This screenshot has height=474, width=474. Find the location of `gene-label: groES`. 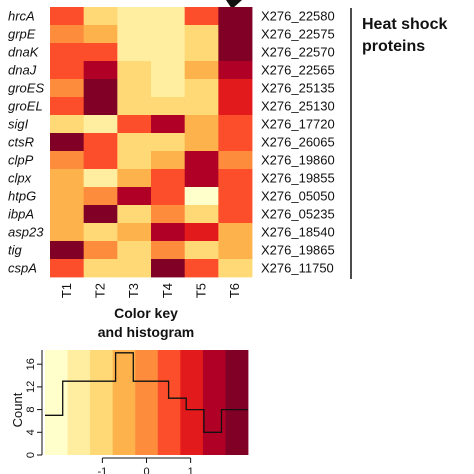

gene-label: groES is located at coordinates (26, 88).